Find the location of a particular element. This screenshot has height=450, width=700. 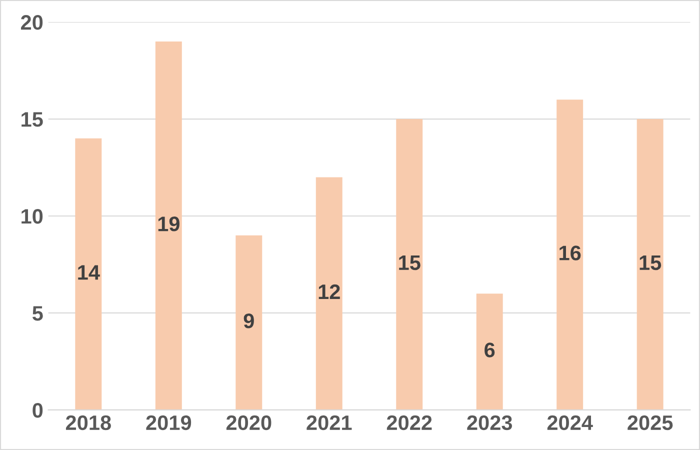

data-label: 12 is located at coordinates (329, 291).